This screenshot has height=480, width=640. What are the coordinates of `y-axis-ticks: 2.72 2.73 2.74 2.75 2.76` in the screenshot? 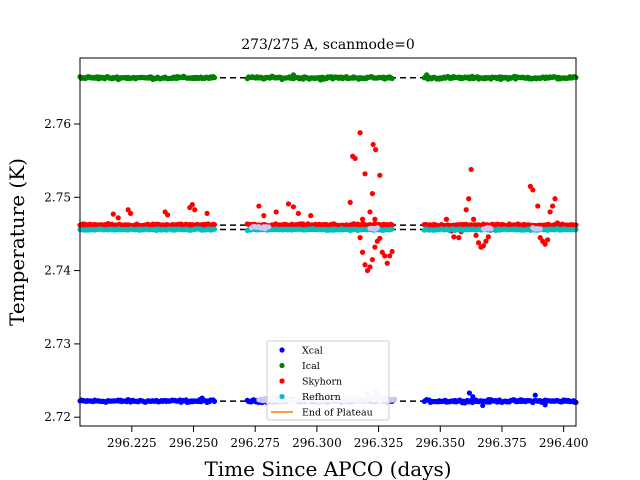 It's located at (62, 270).